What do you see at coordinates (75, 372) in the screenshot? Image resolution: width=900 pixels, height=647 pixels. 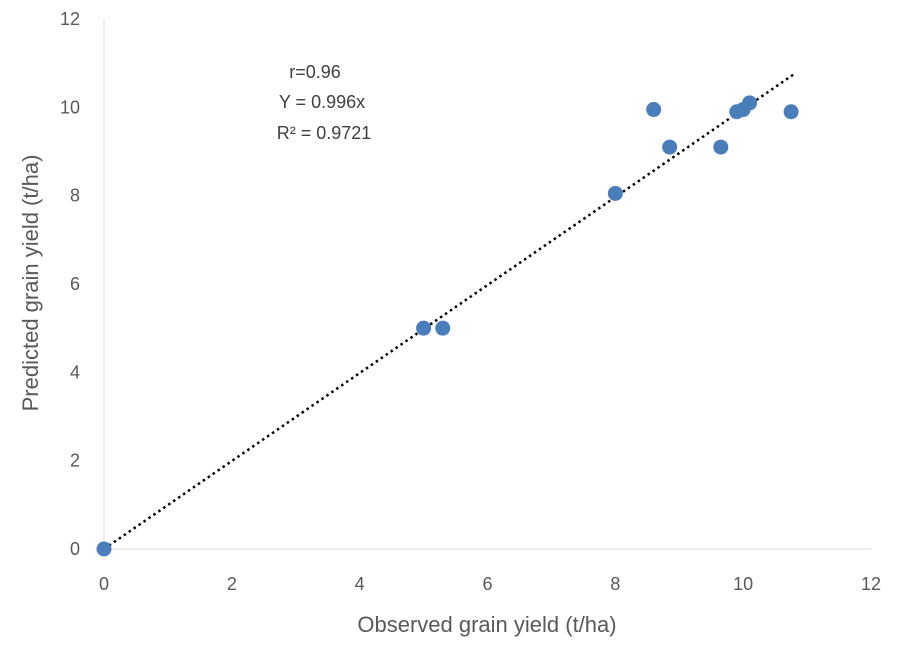 I see `y-tick-label: 4` at bounding box center [75, 372].